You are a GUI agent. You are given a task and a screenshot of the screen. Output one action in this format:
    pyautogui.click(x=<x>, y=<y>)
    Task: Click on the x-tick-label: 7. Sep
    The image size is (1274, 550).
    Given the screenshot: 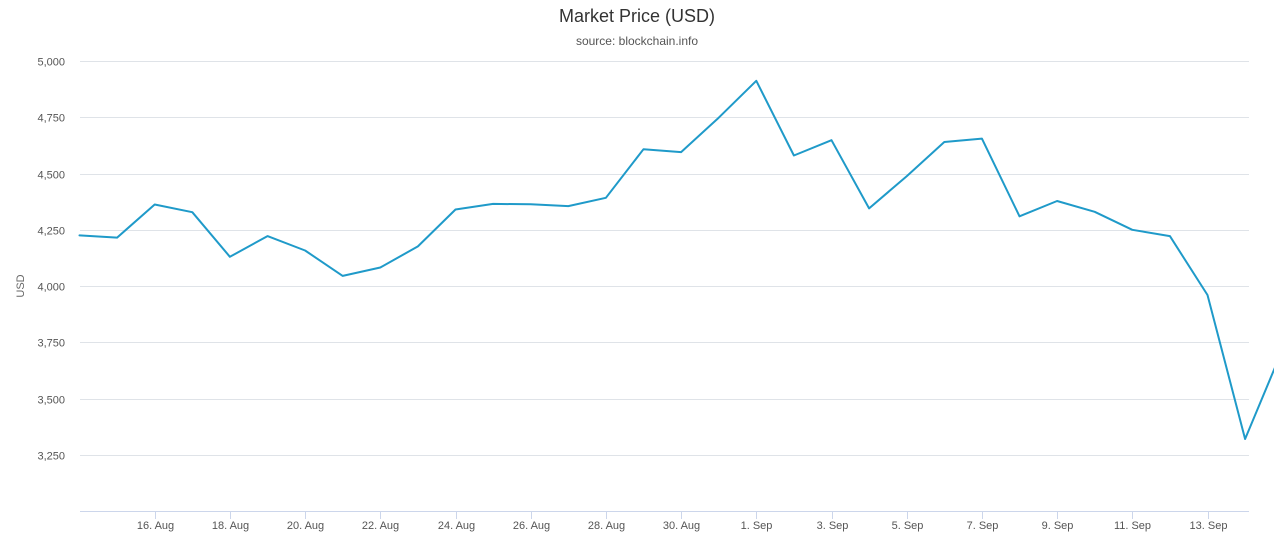 What is the action you would take?
    pyautogui.click(x=983, y=526)
    